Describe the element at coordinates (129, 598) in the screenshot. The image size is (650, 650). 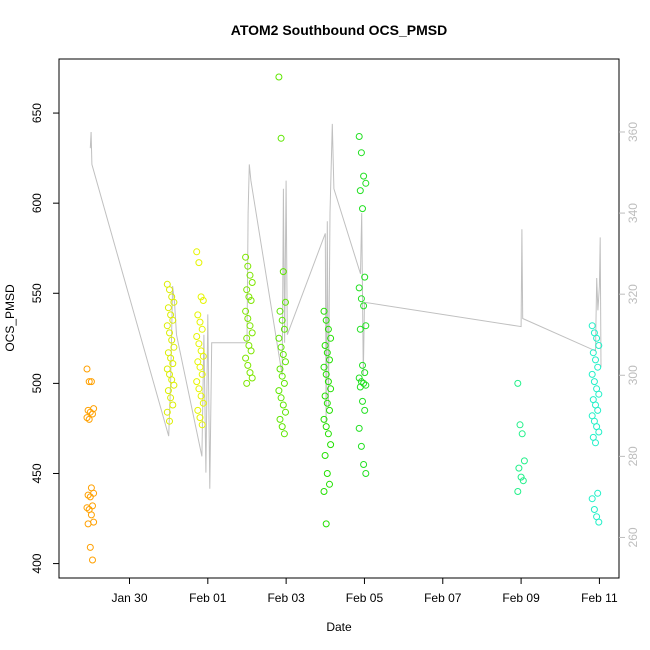
I see `x-tick-label: Jan 30` at that location.